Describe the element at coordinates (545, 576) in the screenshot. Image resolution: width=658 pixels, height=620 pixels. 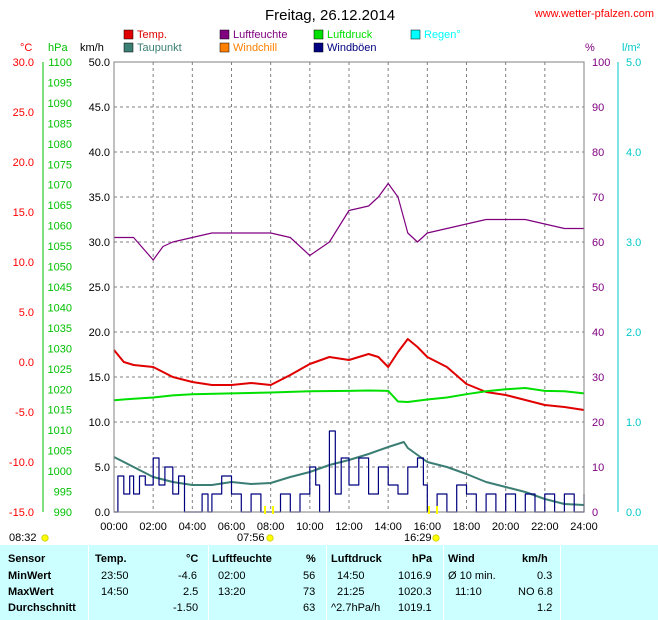
I see `stats-wind-val: 0.3` at that location.